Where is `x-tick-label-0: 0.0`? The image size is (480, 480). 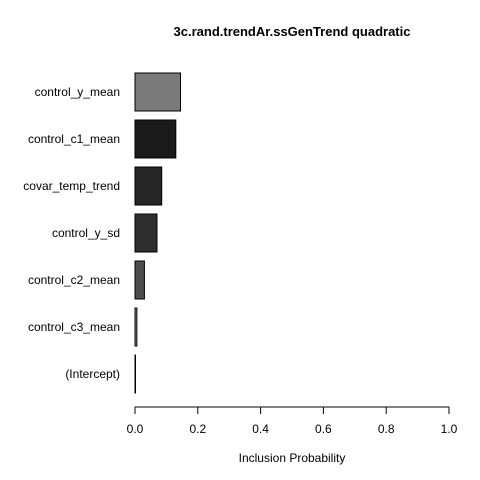 x-tick-label-0: 0.0 is located at coordinates (135, 429).